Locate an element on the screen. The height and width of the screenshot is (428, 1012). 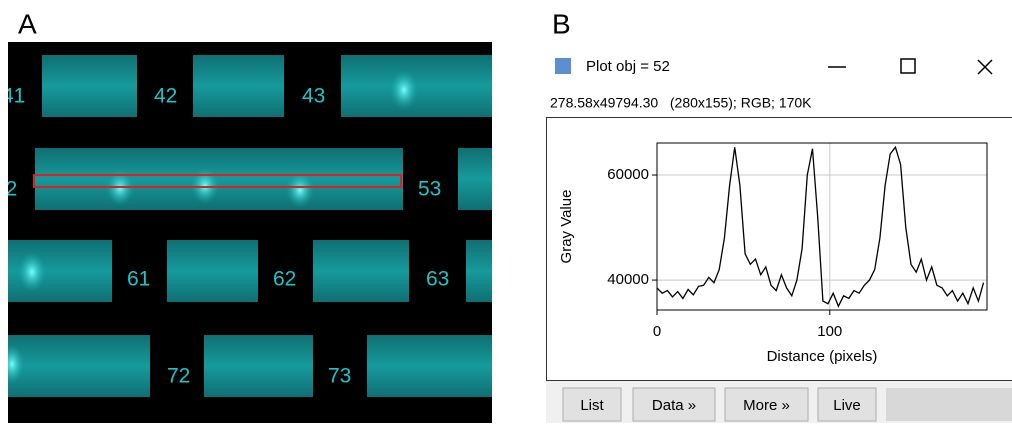
window-icon is located at coordinates (563, 66).